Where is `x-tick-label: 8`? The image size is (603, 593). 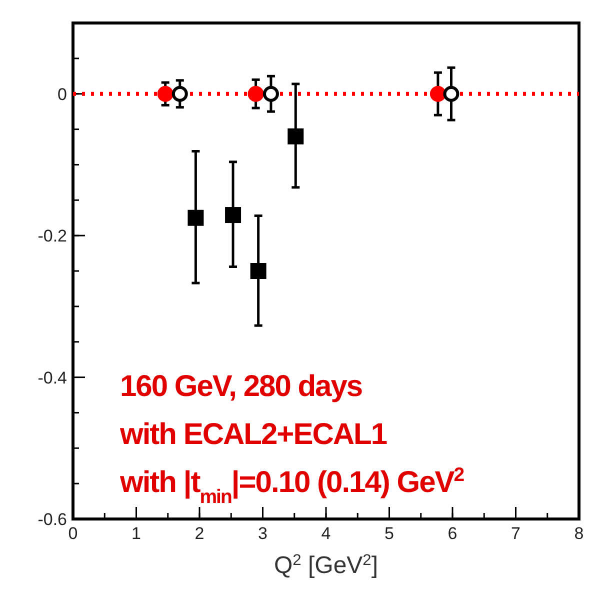 x-tick-label: 8 is located at coordinates (579, 533).